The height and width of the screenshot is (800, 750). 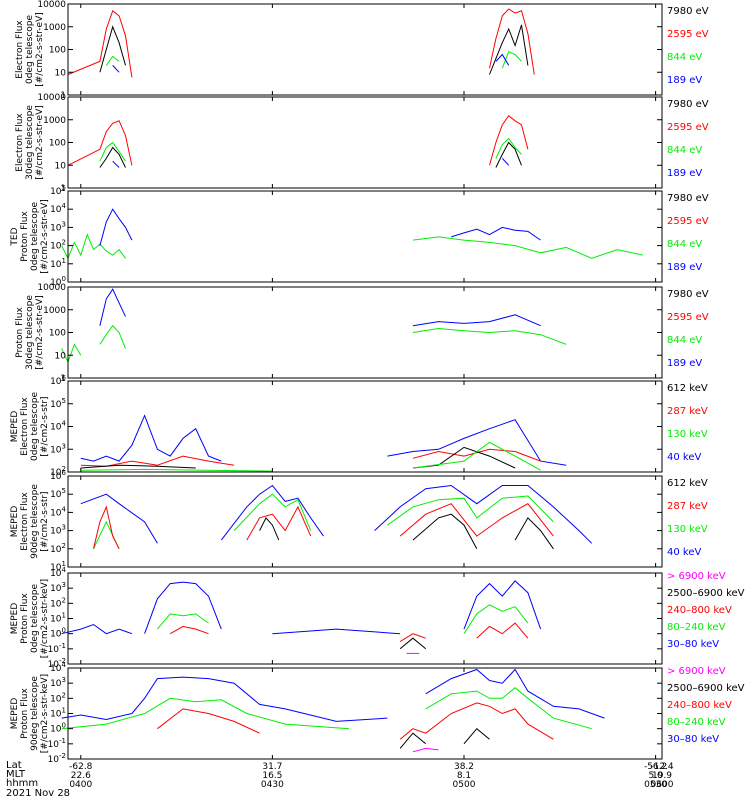 What do you see at coordinates (57, 648) in the screenshot?
I see `y-tick-label: 10⁻¹` at bounding box center [57, 648].